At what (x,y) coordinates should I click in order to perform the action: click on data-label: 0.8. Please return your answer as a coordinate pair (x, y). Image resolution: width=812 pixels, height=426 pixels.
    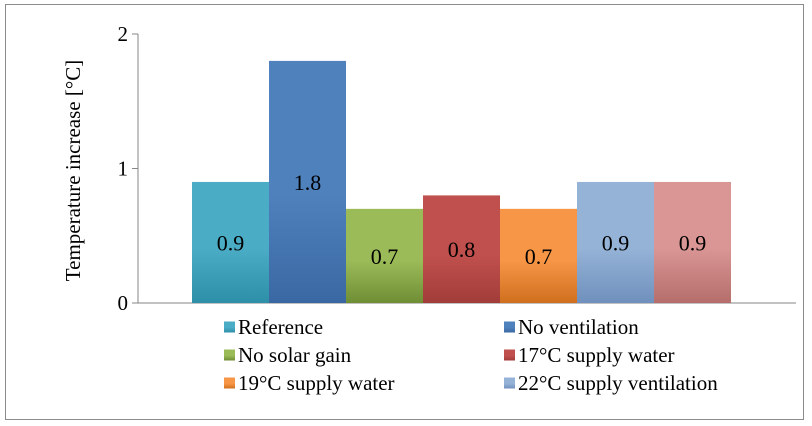
    Looking at the image, I should click on (462, 249).